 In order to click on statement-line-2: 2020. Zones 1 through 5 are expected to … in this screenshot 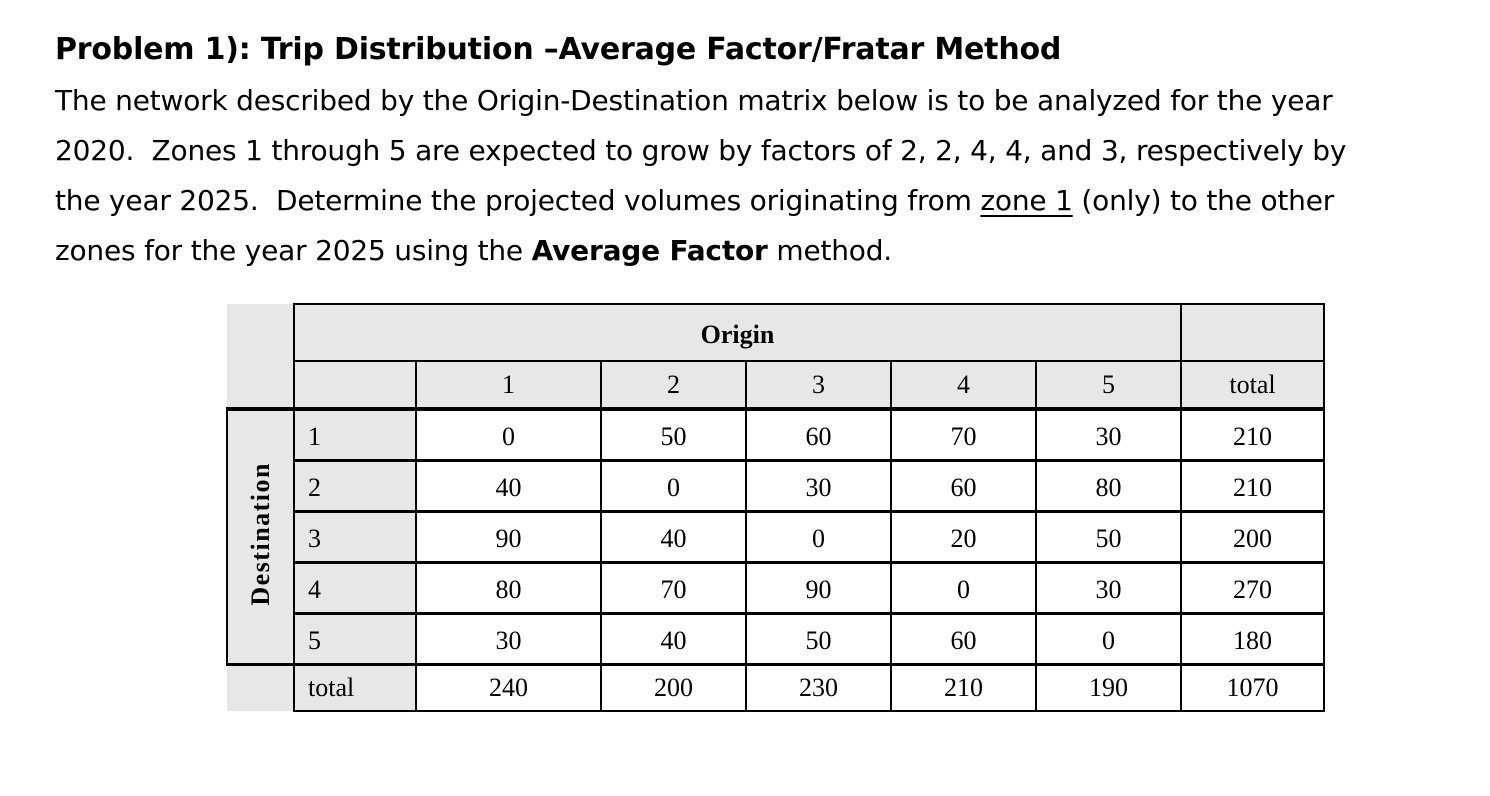, I will do `click(701, 150)`.